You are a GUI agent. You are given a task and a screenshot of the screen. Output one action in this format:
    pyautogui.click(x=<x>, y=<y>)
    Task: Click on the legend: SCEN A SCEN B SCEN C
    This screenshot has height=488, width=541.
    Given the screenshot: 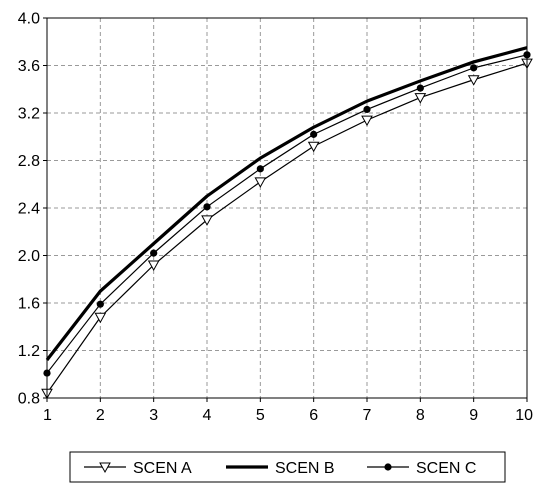 What is the action you would take?
    pyautogui.click(x=287, y=467)
    